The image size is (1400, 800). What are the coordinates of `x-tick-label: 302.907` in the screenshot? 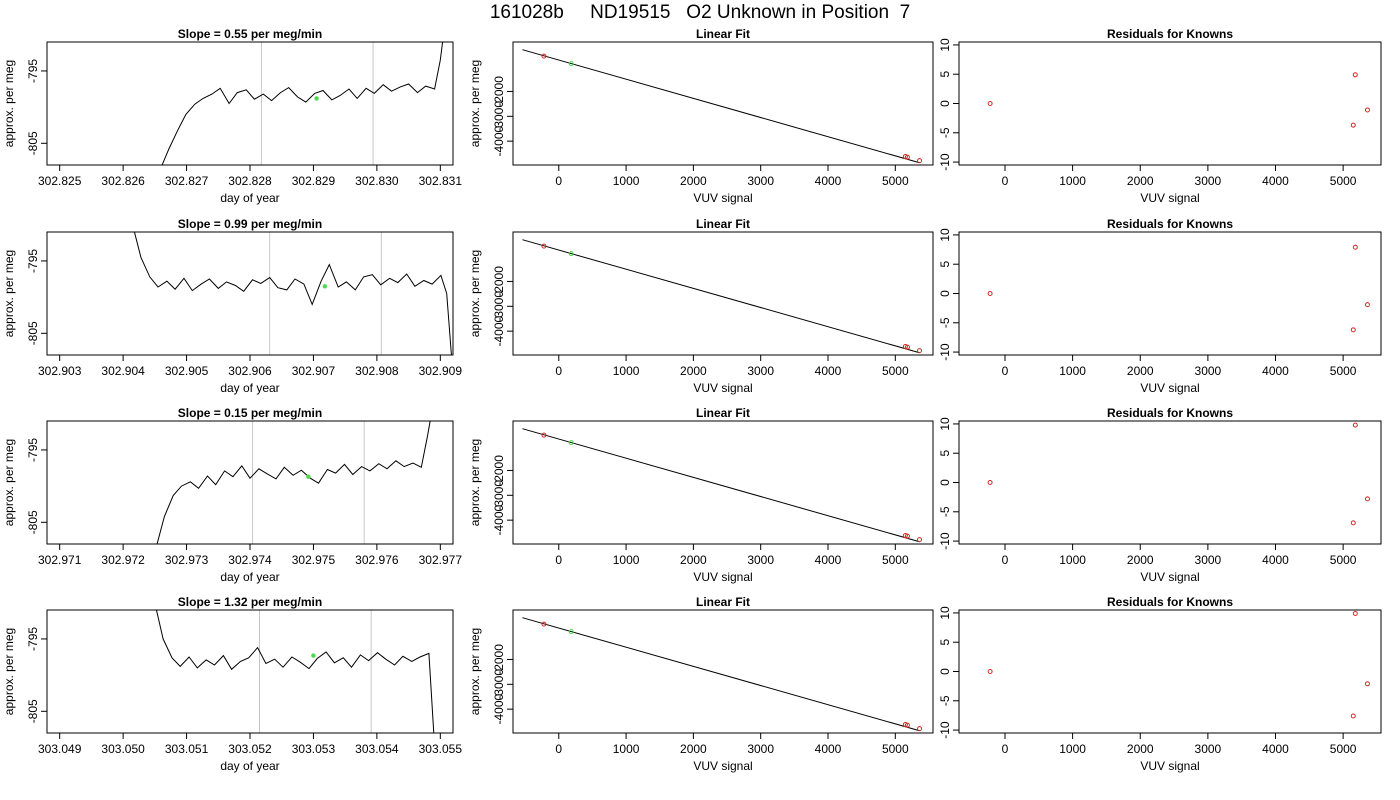 It's located at (314, 371).